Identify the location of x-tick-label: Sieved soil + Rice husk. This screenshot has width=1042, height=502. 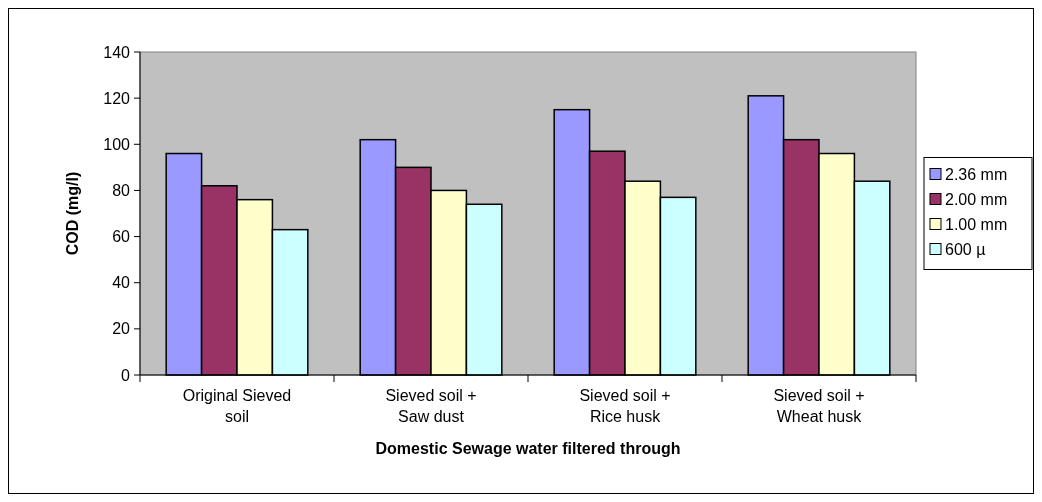
(625, 406).